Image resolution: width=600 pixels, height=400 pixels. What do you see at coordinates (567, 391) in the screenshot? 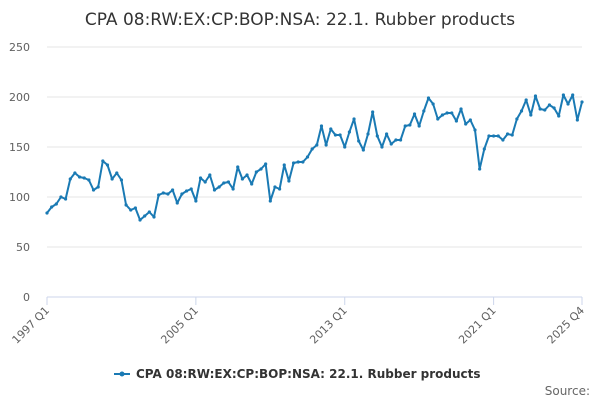
I see `credits-label: Source:` at bounding box center [567, 391].